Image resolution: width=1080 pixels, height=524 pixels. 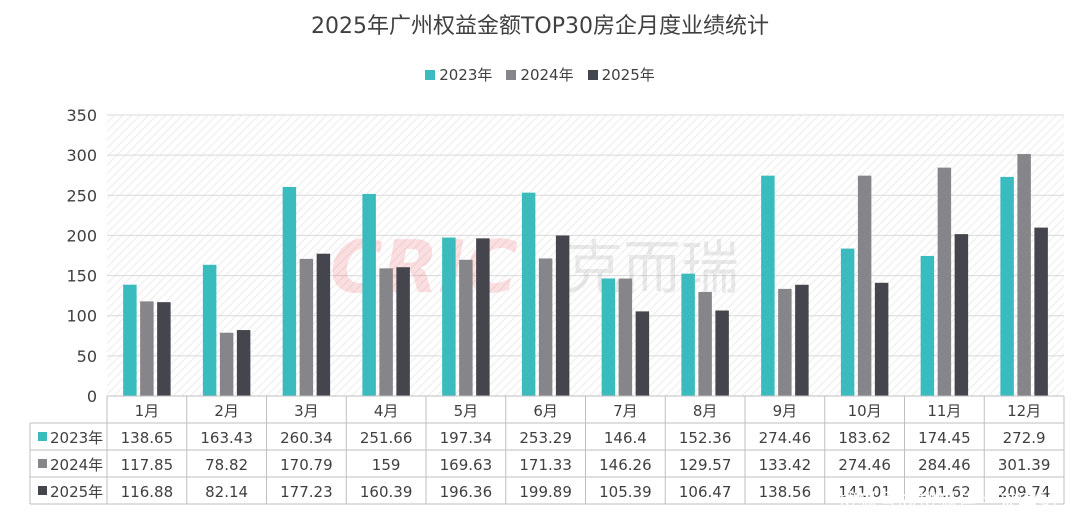 I want to click on bar-2024年-7月, so click(x=625, y=337).